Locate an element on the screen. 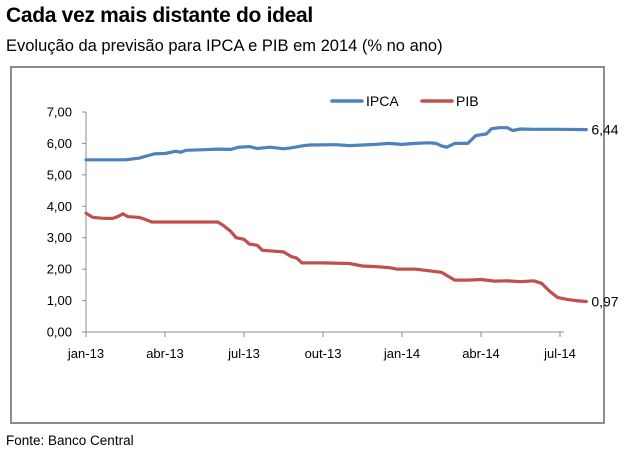 This screenshot has height=459, width=640. y-tick-label: 6,00 is located at coordinates (59, 143).